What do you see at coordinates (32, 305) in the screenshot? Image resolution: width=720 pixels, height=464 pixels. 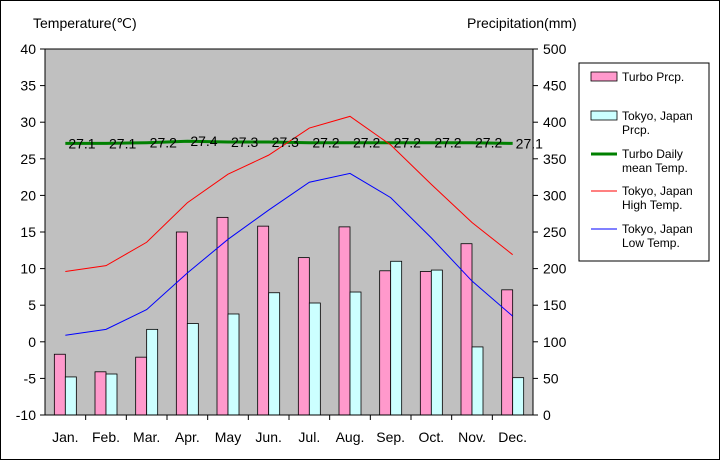 I see `left-tick-label: 5` at bounding box center [32, 305].